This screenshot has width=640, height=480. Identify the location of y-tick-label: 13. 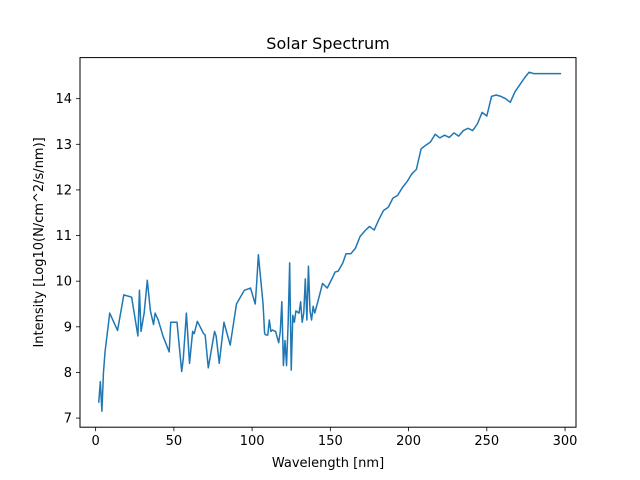
(63, 145).